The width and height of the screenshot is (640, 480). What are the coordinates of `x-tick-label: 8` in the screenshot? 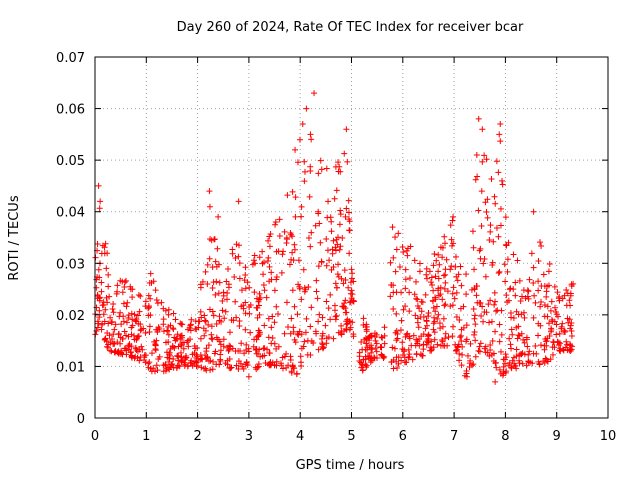 It's located at (505, 436).